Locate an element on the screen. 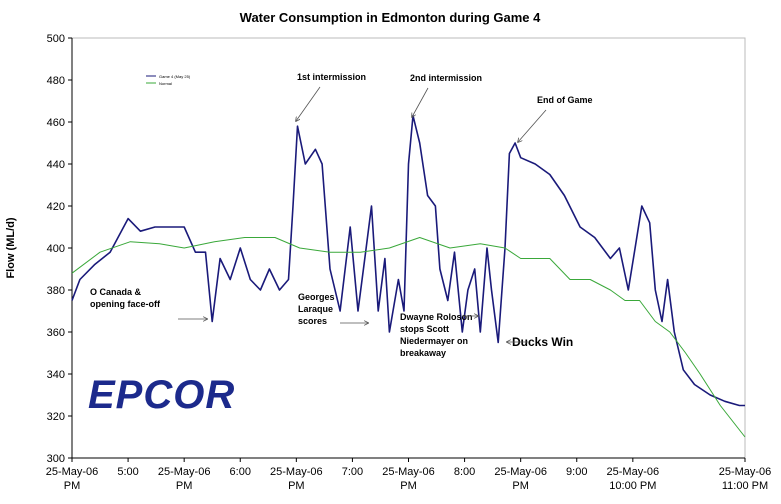 The height and width of the screenshot is (504, 781). logo: EPCOR is located at coordinates (161, 395).